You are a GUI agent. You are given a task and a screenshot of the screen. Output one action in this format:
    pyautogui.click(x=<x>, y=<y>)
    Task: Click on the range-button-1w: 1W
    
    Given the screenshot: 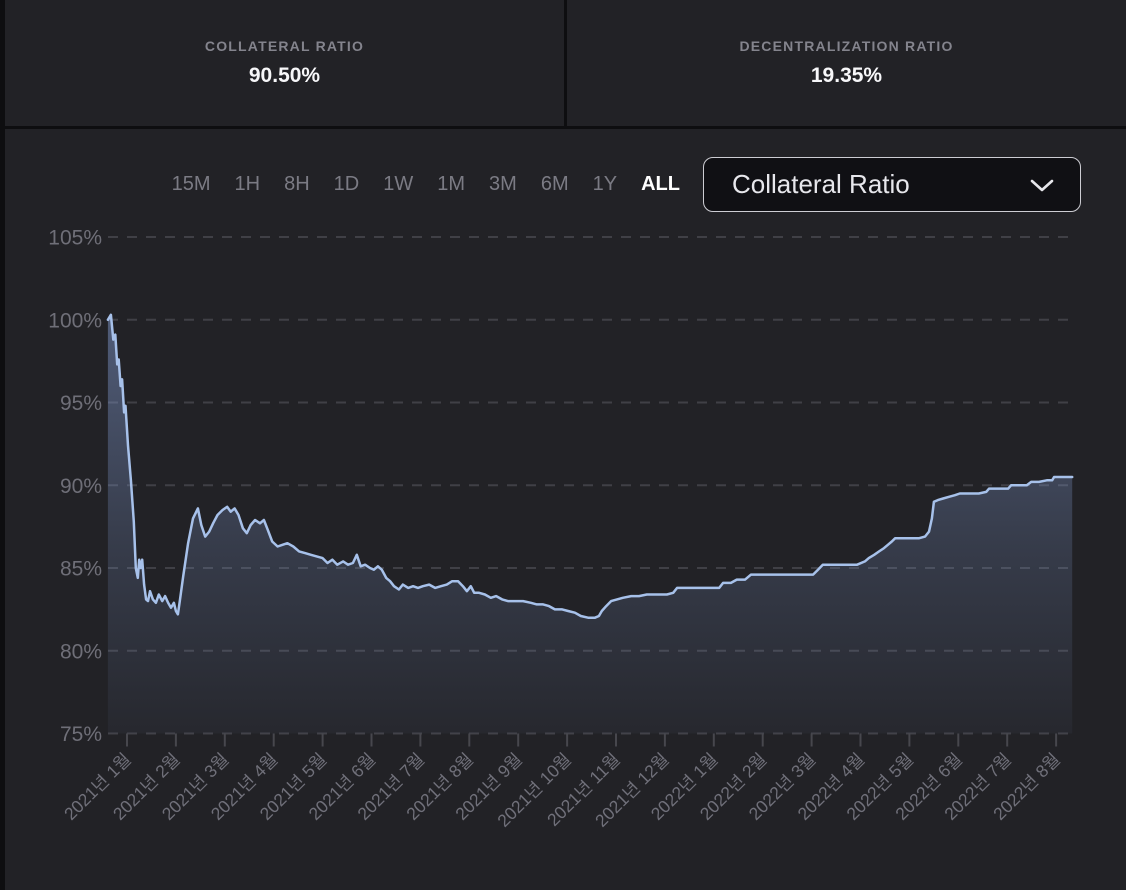 What is the action you would take?
    pyautogui.click(x=398, y=184)
    